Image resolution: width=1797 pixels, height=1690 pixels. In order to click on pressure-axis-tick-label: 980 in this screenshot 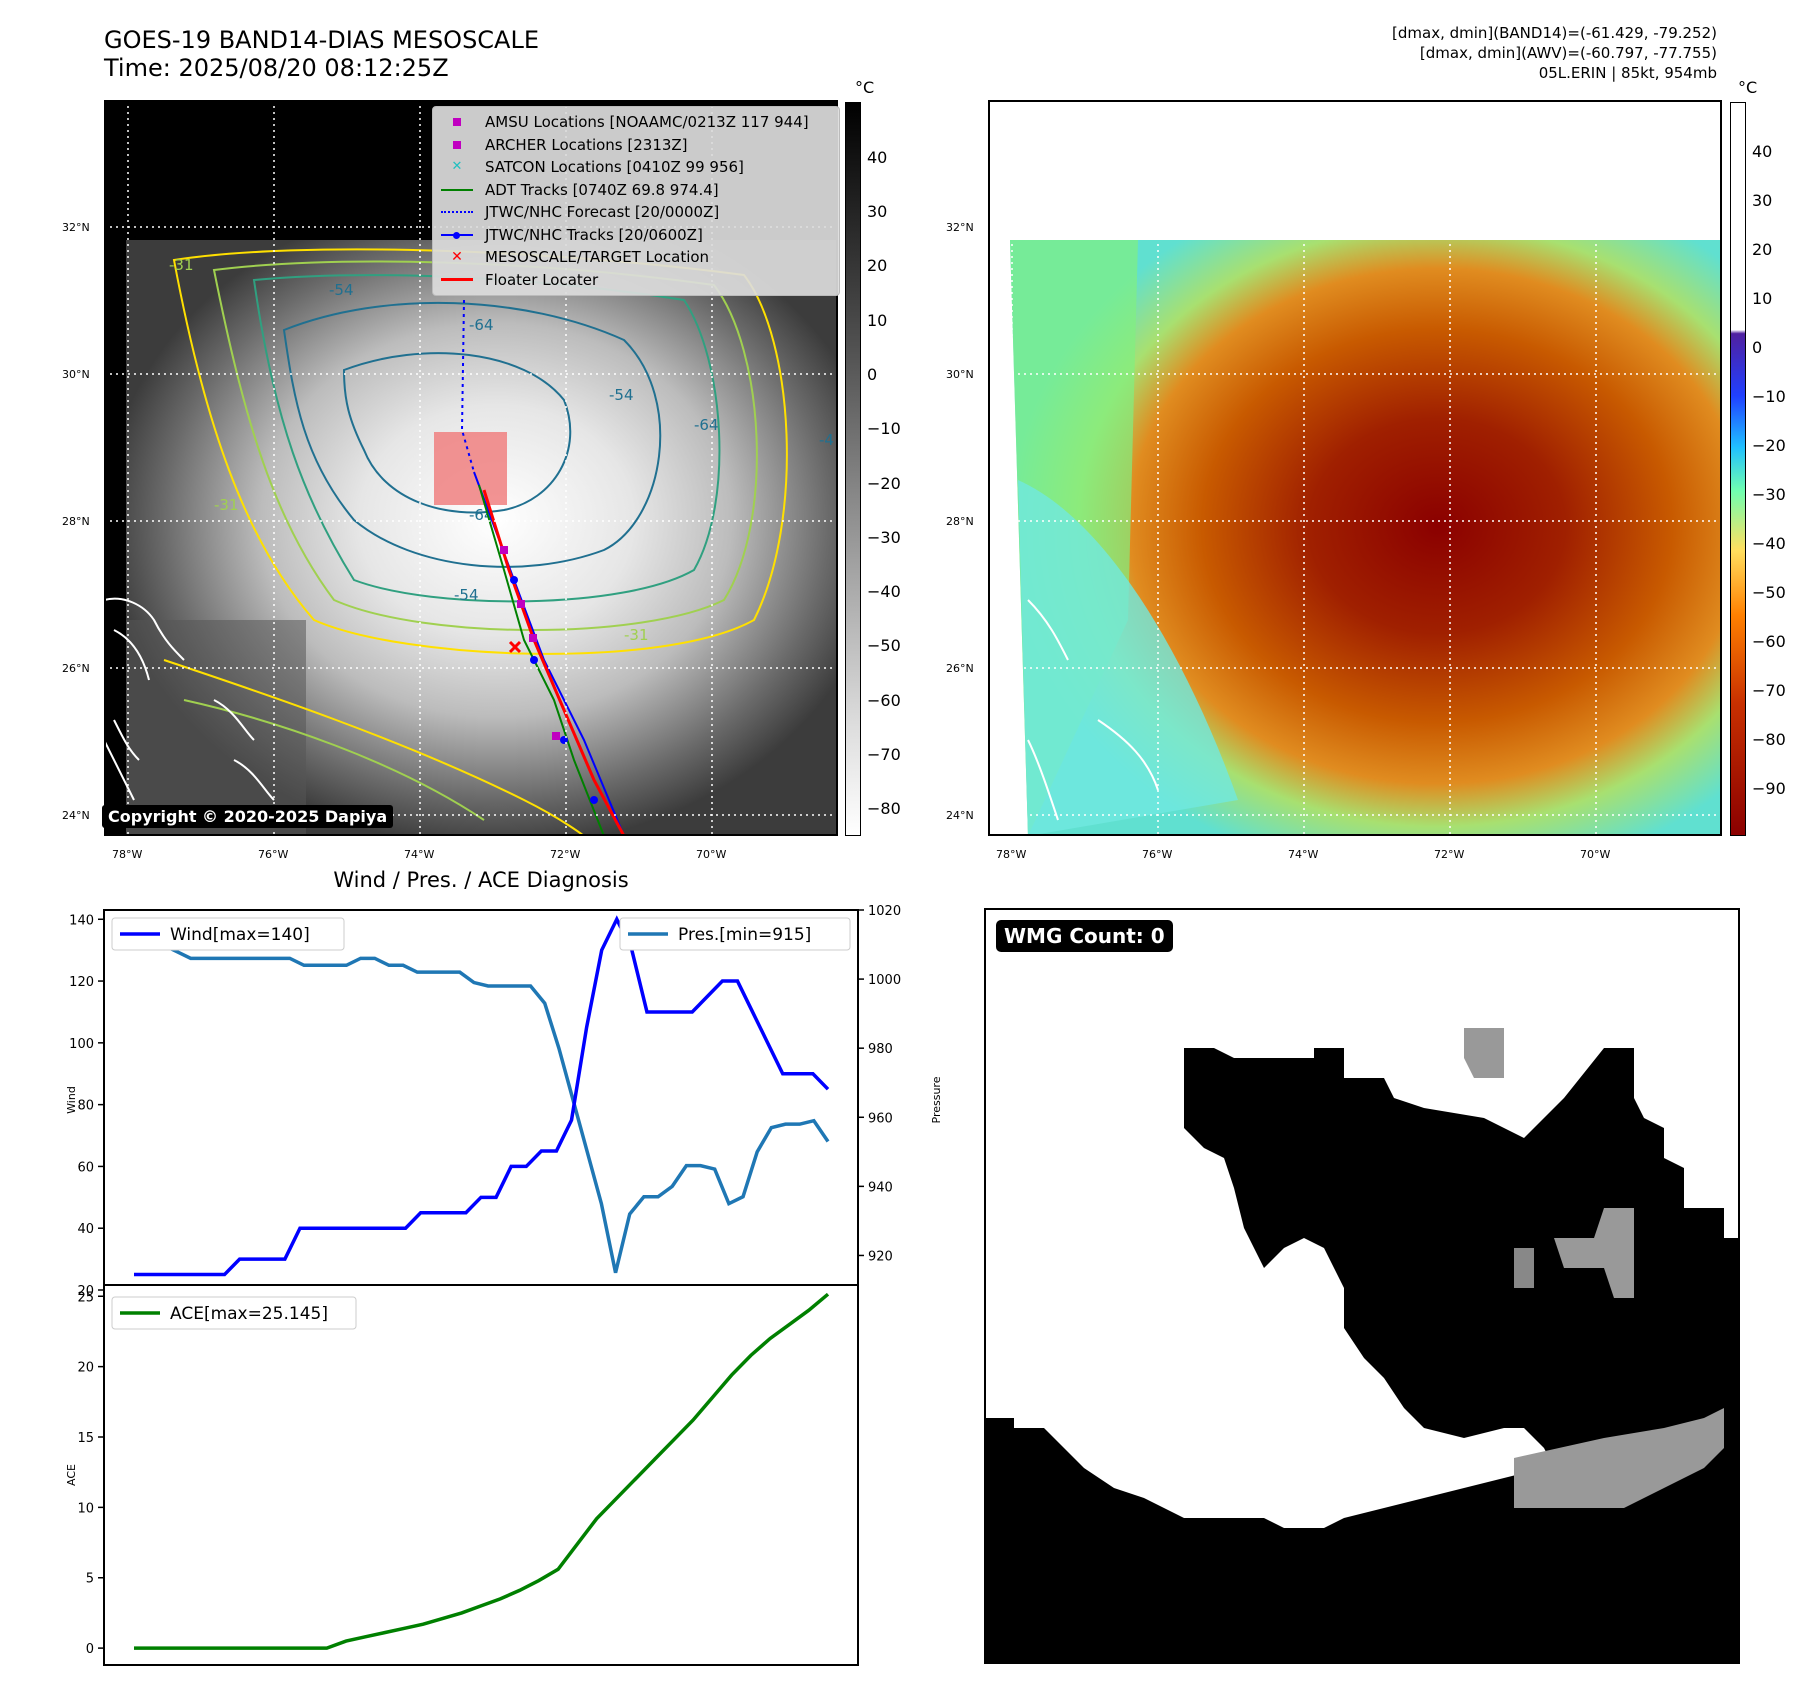, I will do `click(880, 1049)`.